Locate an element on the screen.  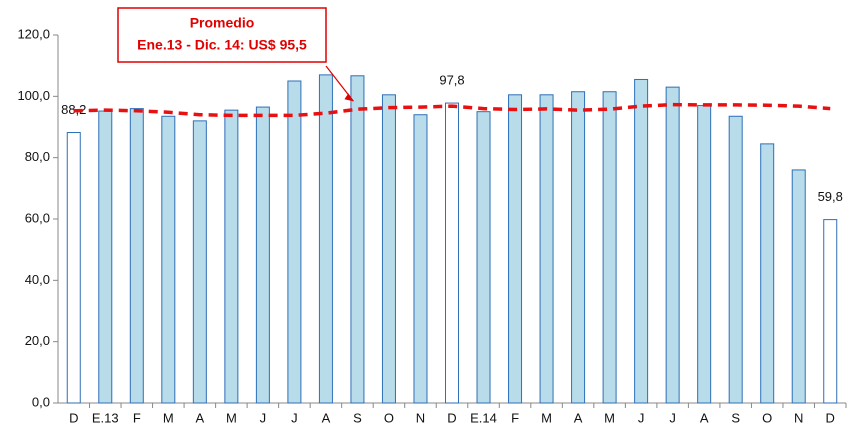
value-label: 97,8 is located at coordinates (451, 80).